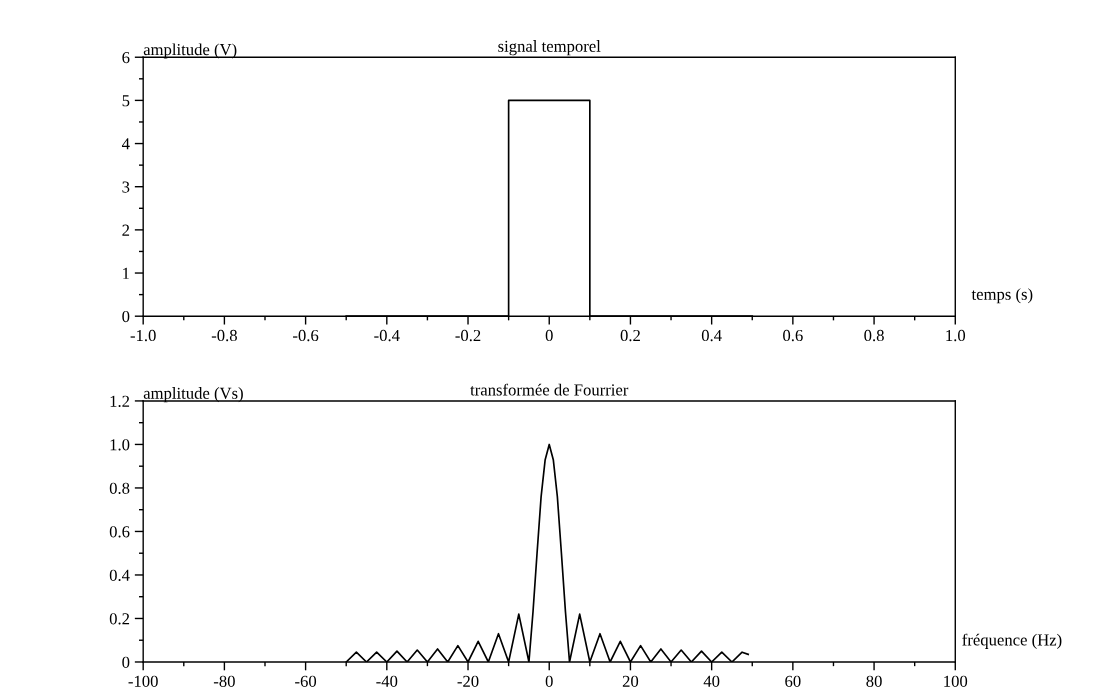 This screenshot has width=1093, height=698. I want to click on y-tick-label: 0.8, so click(119, 488).